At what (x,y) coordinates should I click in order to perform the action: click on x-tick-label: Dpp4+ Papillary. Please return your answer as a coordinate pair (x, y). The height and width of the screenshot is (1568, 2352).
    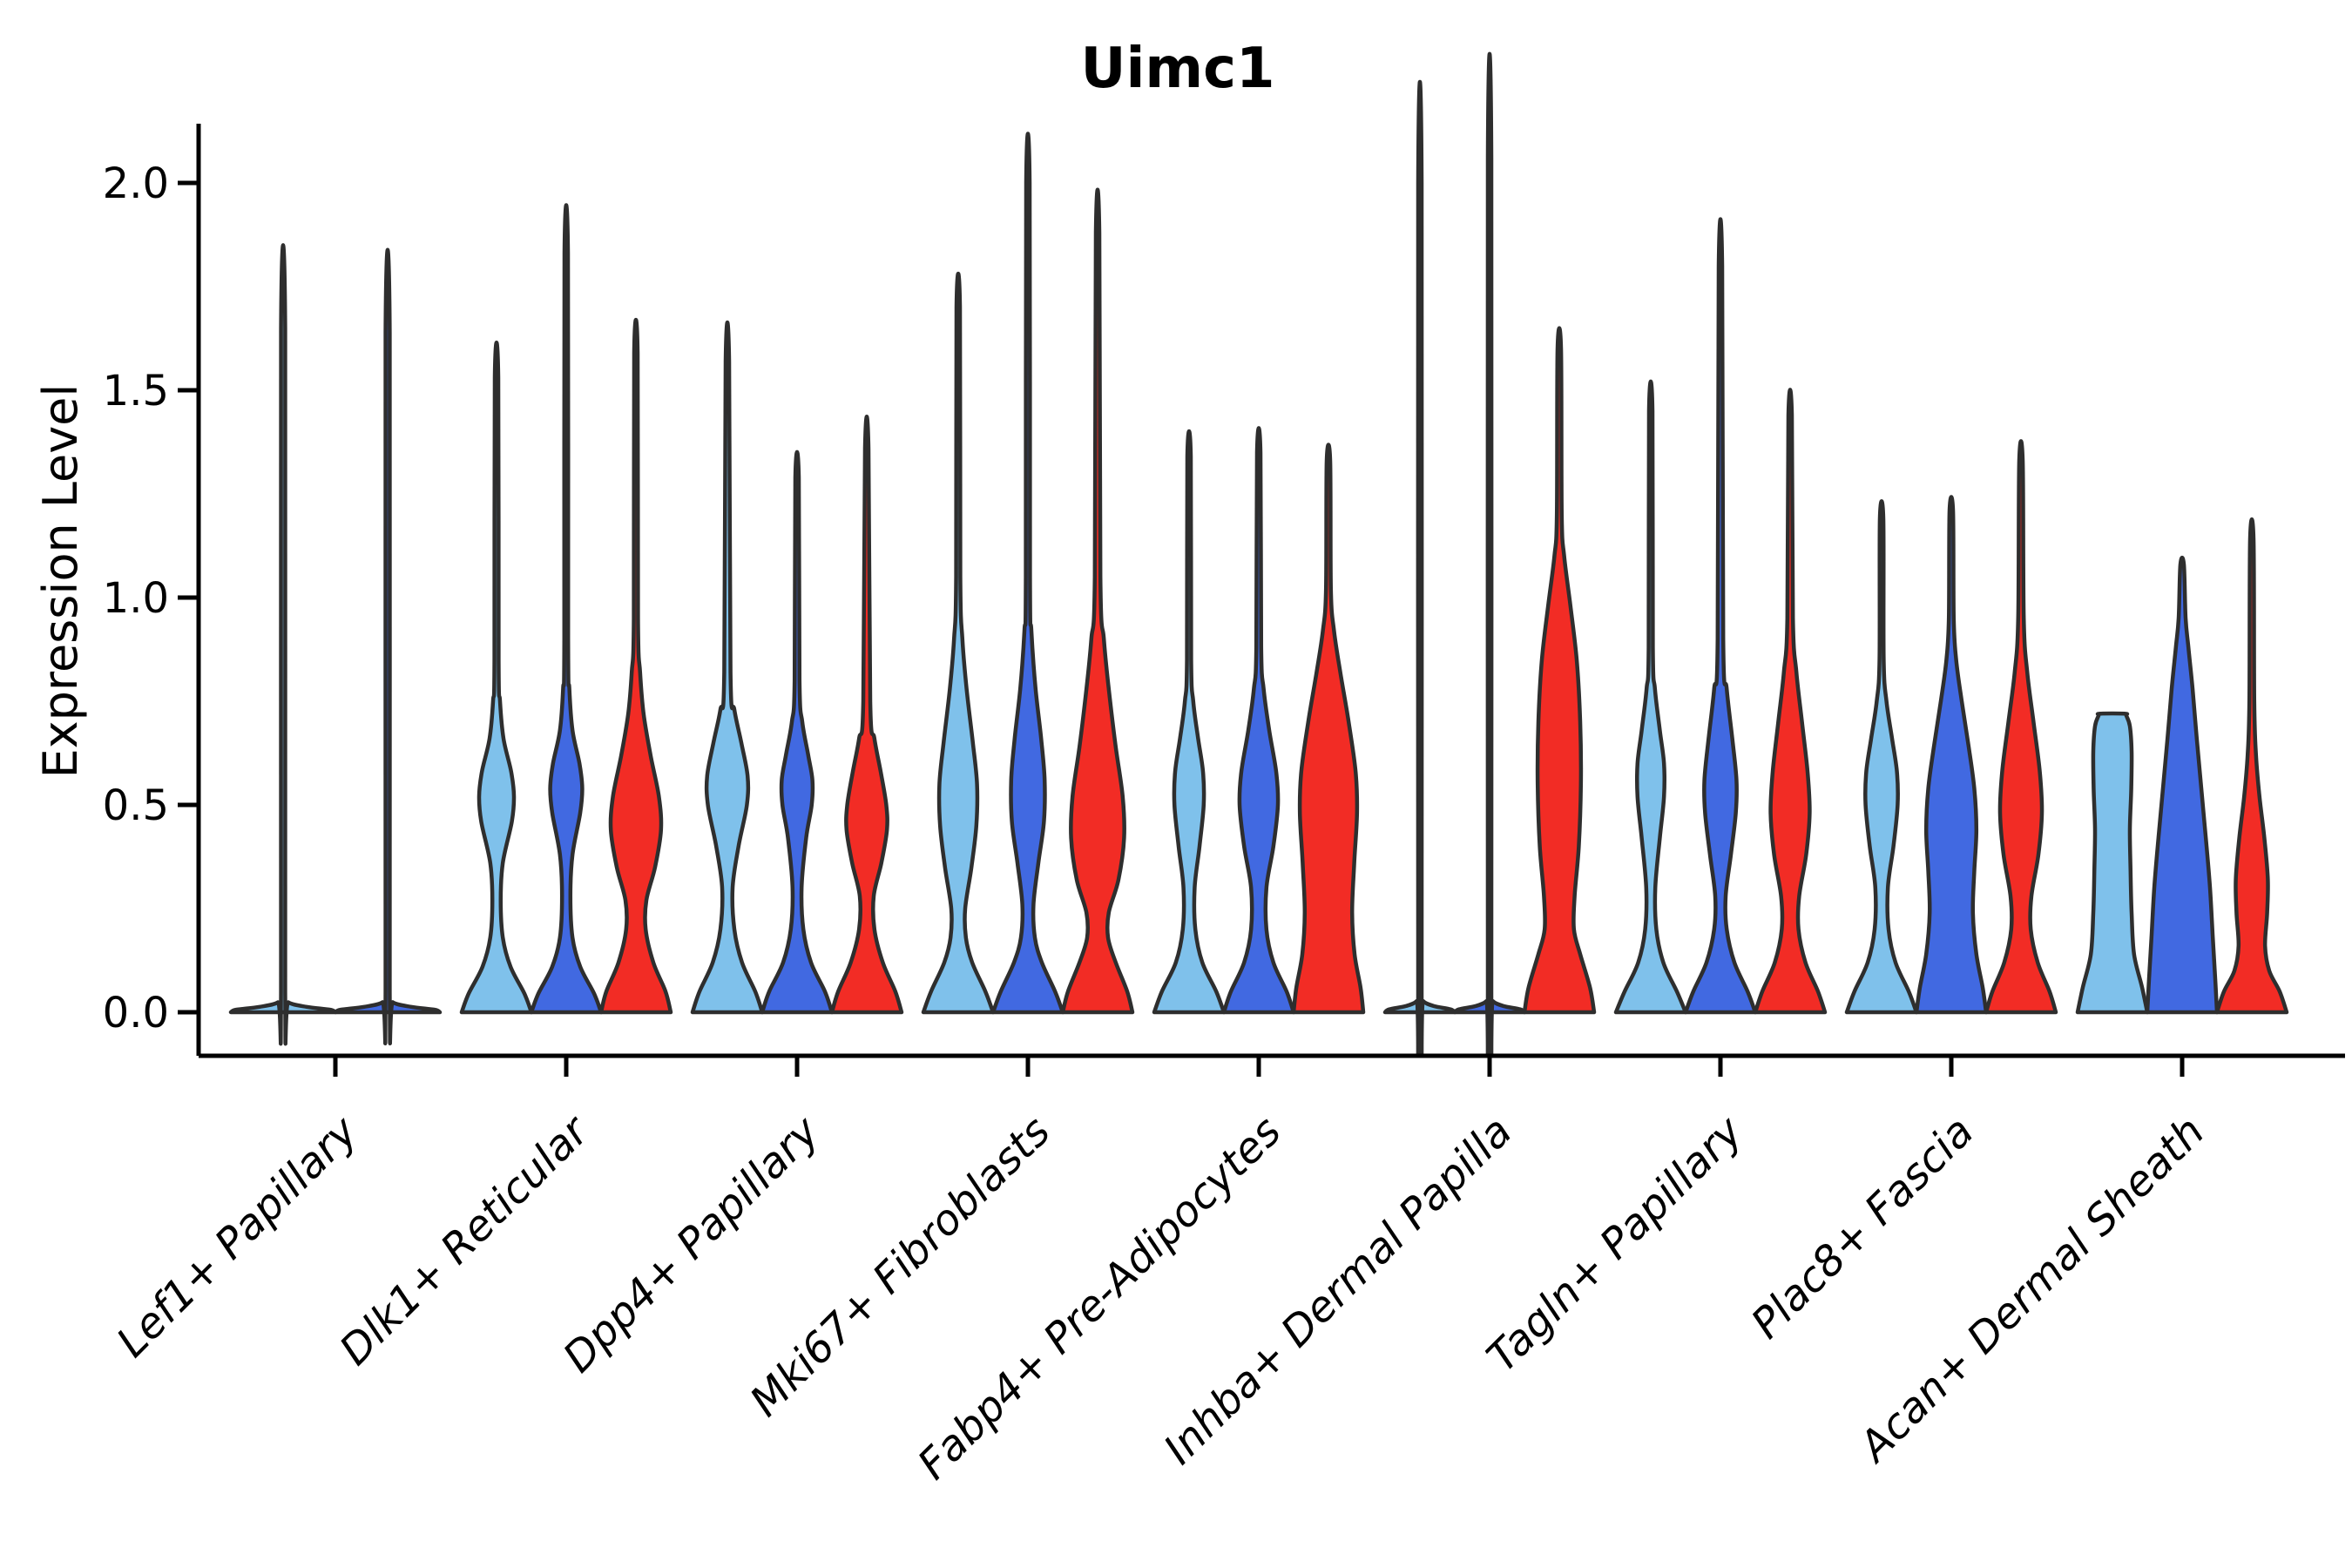
    Looking at the image, I should click on (692, 1244).